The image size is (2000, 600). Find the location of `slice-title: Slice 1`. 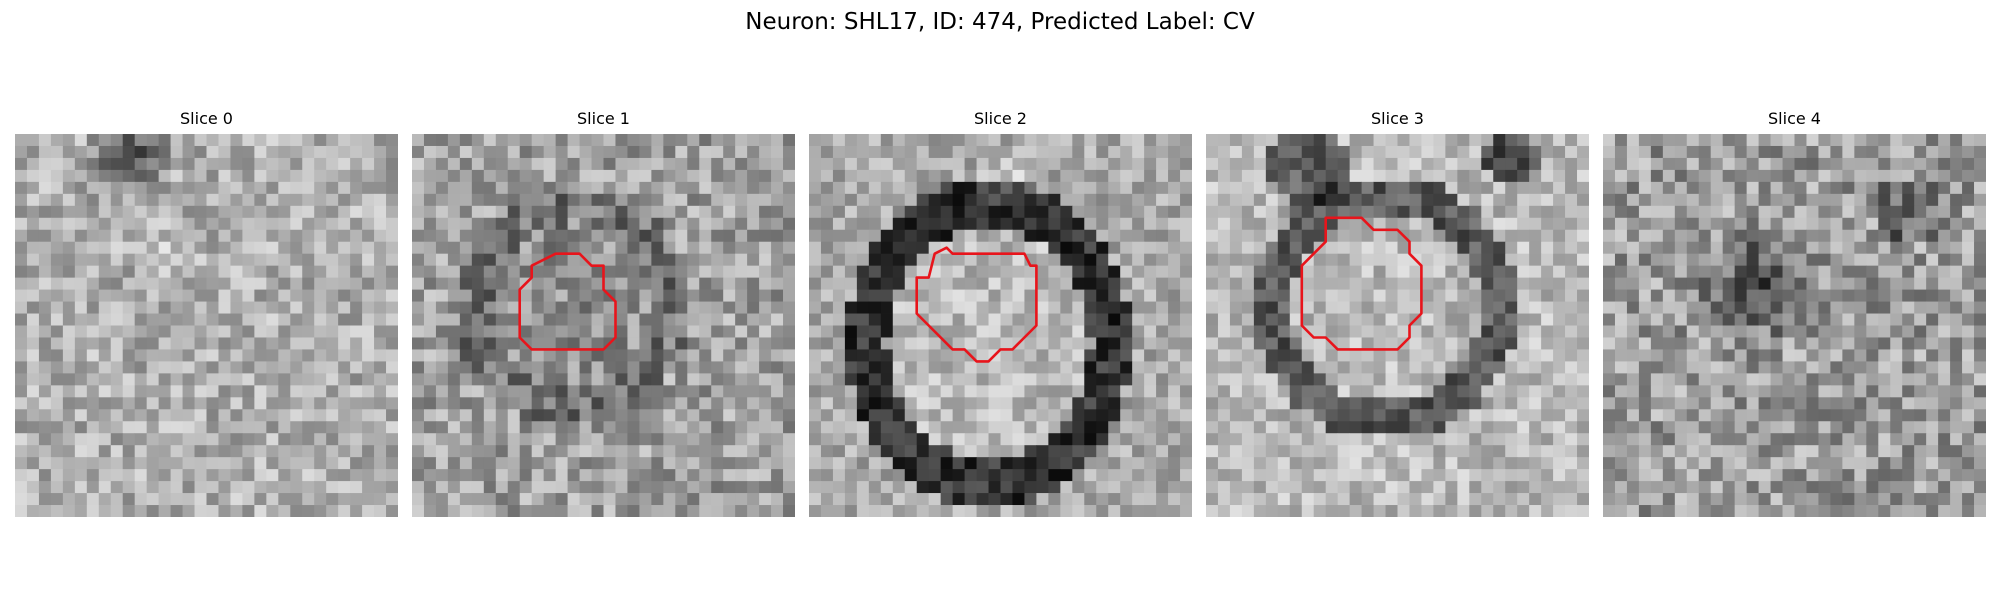

slice-title: Slice 1 is located at coordinates (603, 119).